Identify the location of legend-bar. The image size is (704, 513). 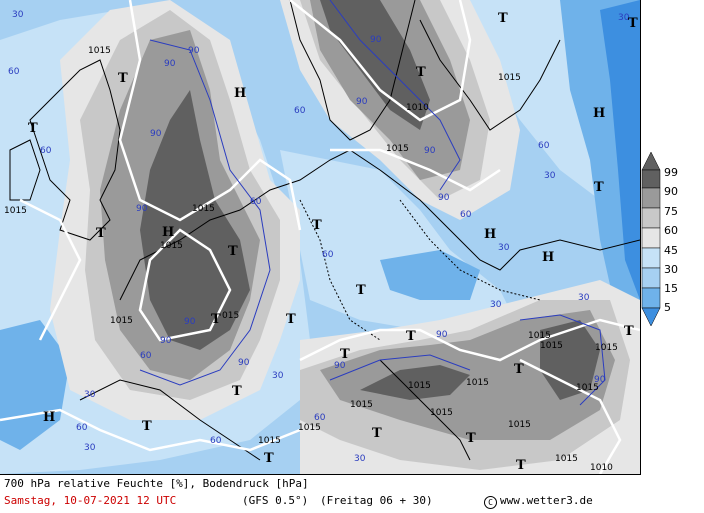
(651, 239).